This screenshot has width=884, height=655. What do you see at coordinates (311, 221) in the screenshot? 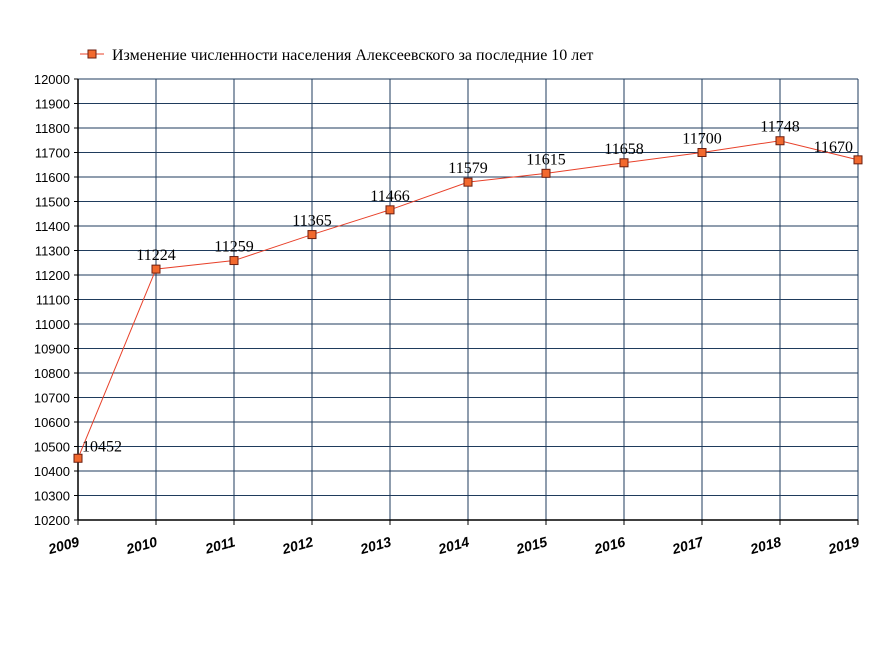
I see `data-label: 11365` at bounding box center [311, 221].